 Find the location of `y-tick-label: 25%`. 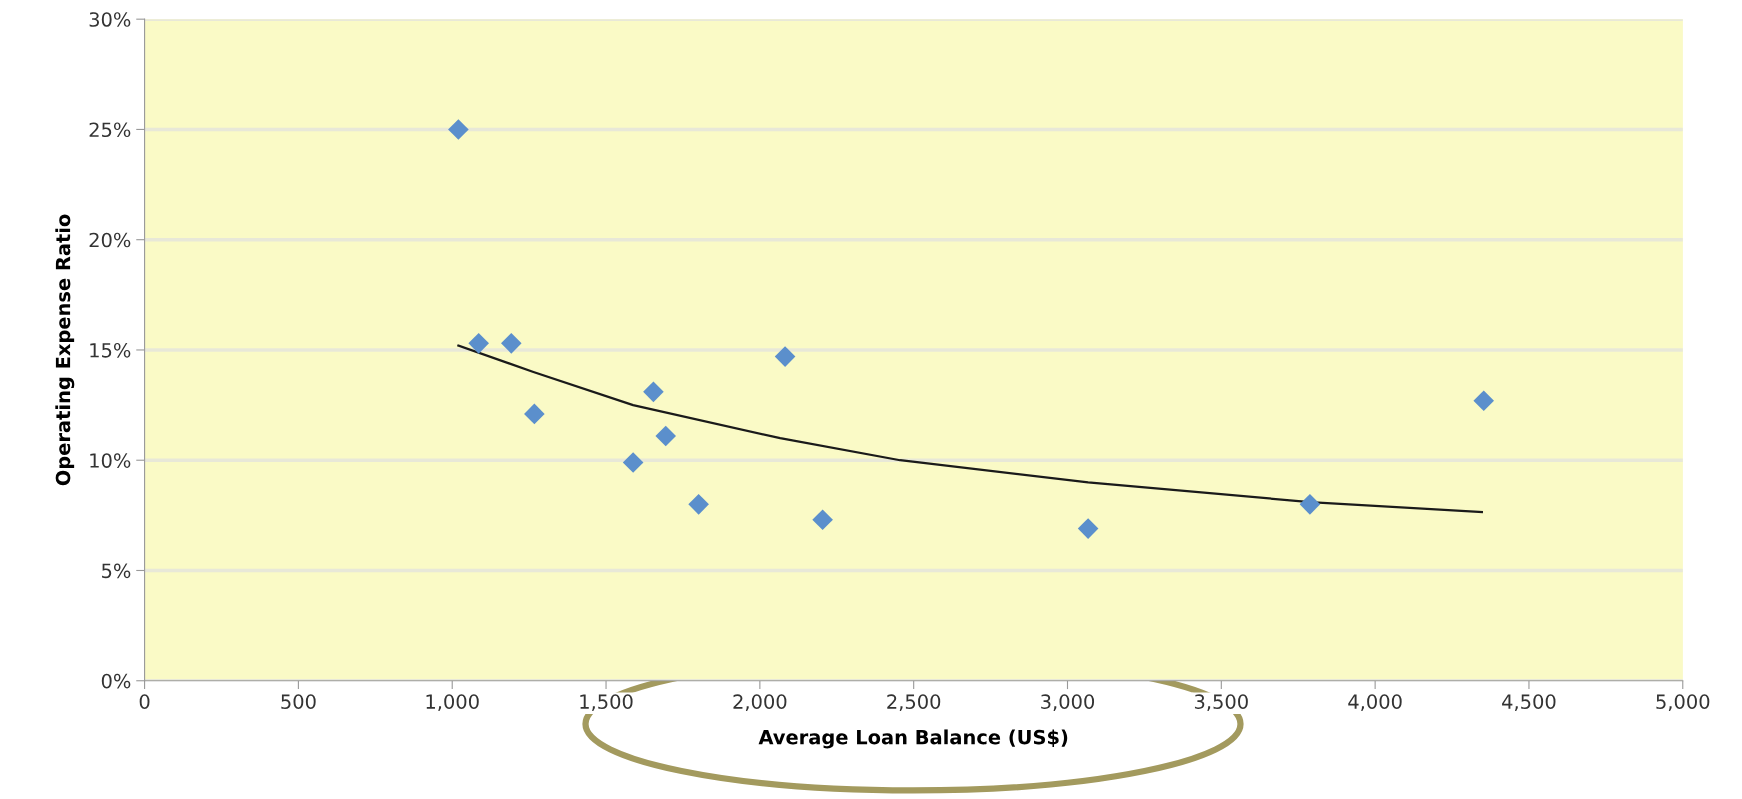

y-tick-label: 25% is located at coordinates (110, 130).